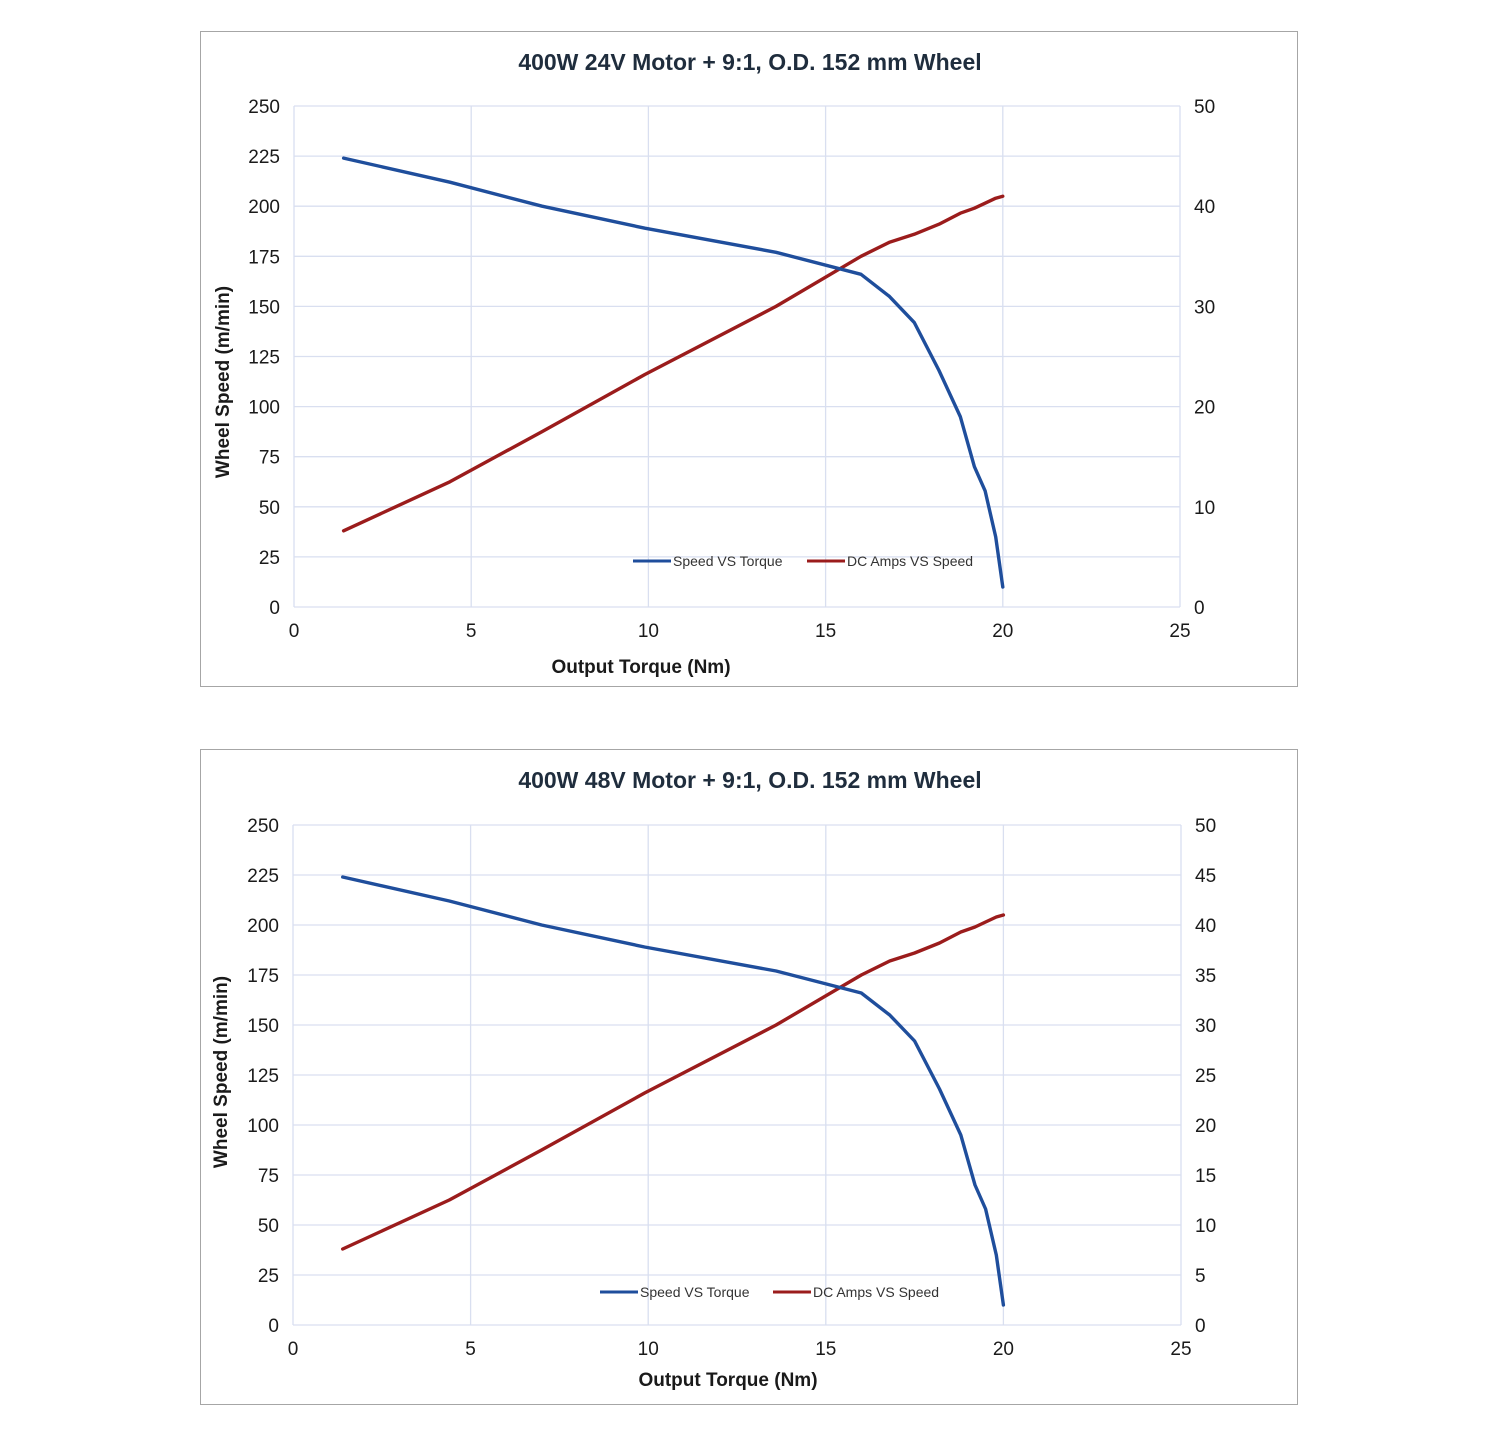 The width and height of the screenshot is (1500, 1440). What do you see at coordinates (1205, 876) in the screenshot?
I see `y2-tick-label: 45` at bounding box center [1205, 876].